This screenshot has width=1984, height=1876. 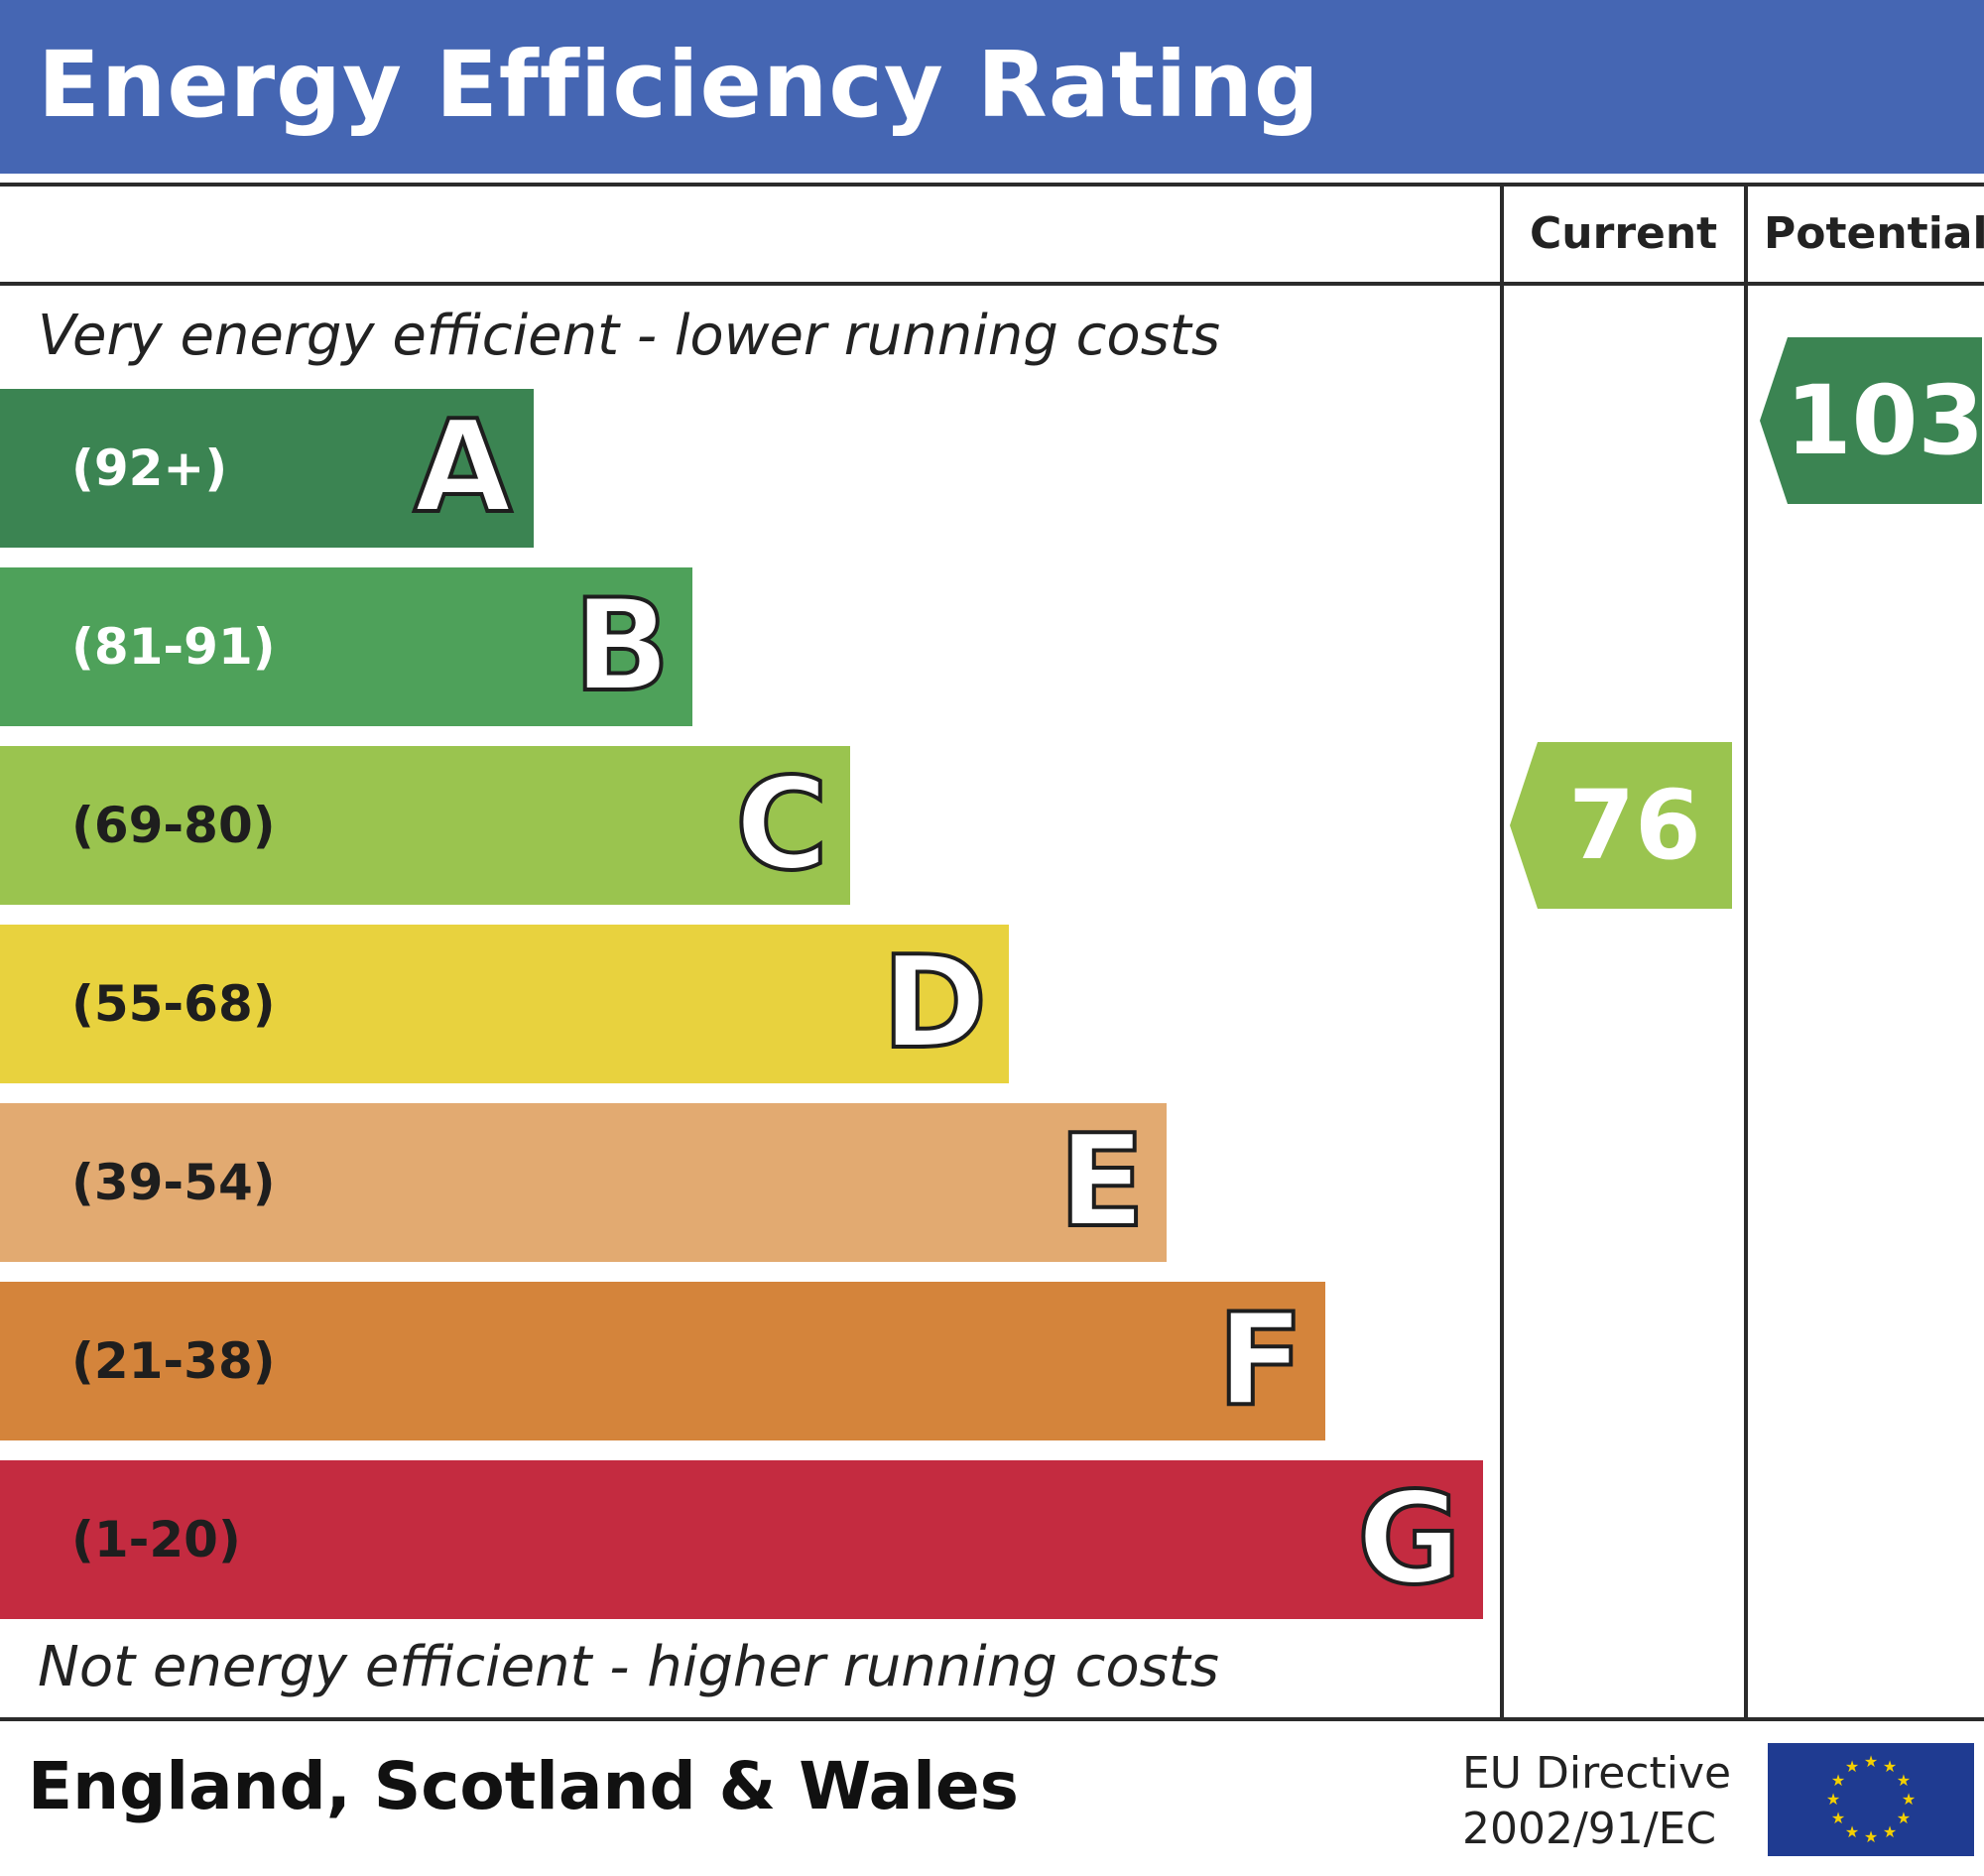 I want to click on potential-arrow-shape, so click(x=1871, y=420).